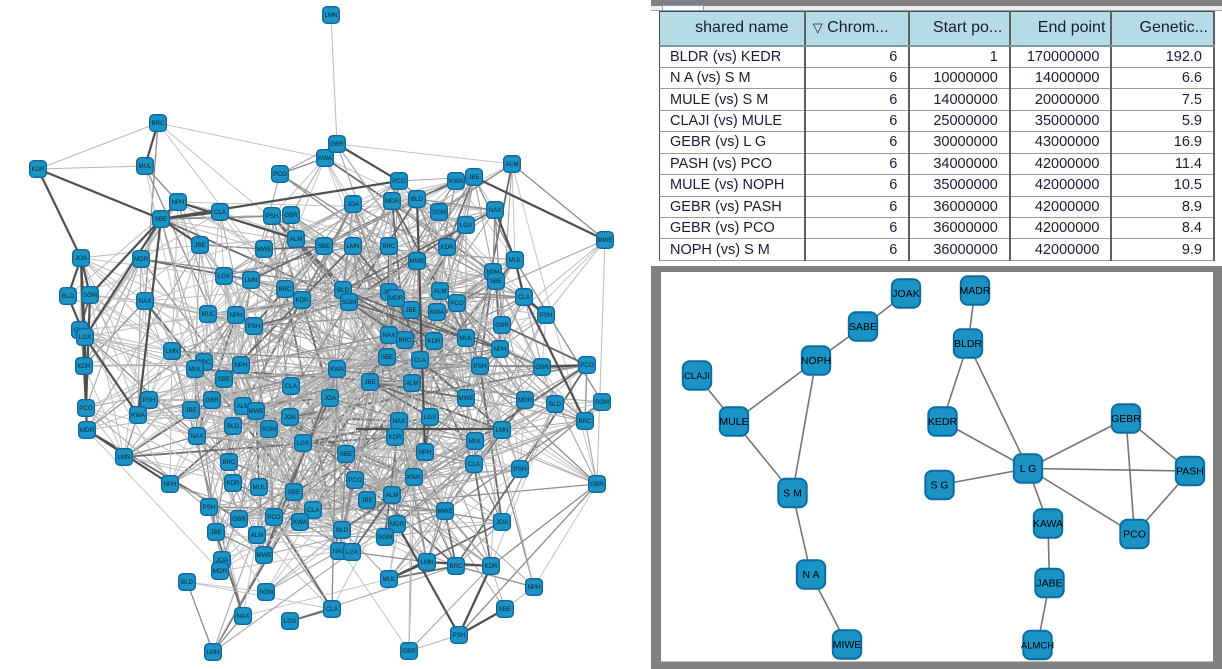  What do you see at coordinates (697, 376) in the screenshot?
I see `svg-text: CLAJI` at bounding box center [697, 376].